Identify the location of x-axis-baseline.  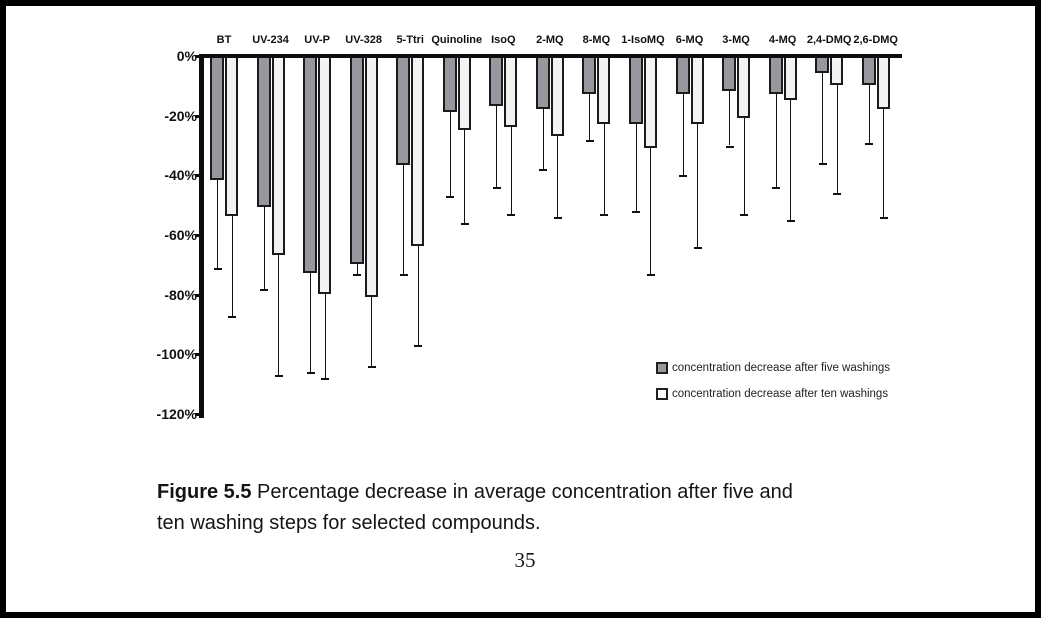
(550, 56).